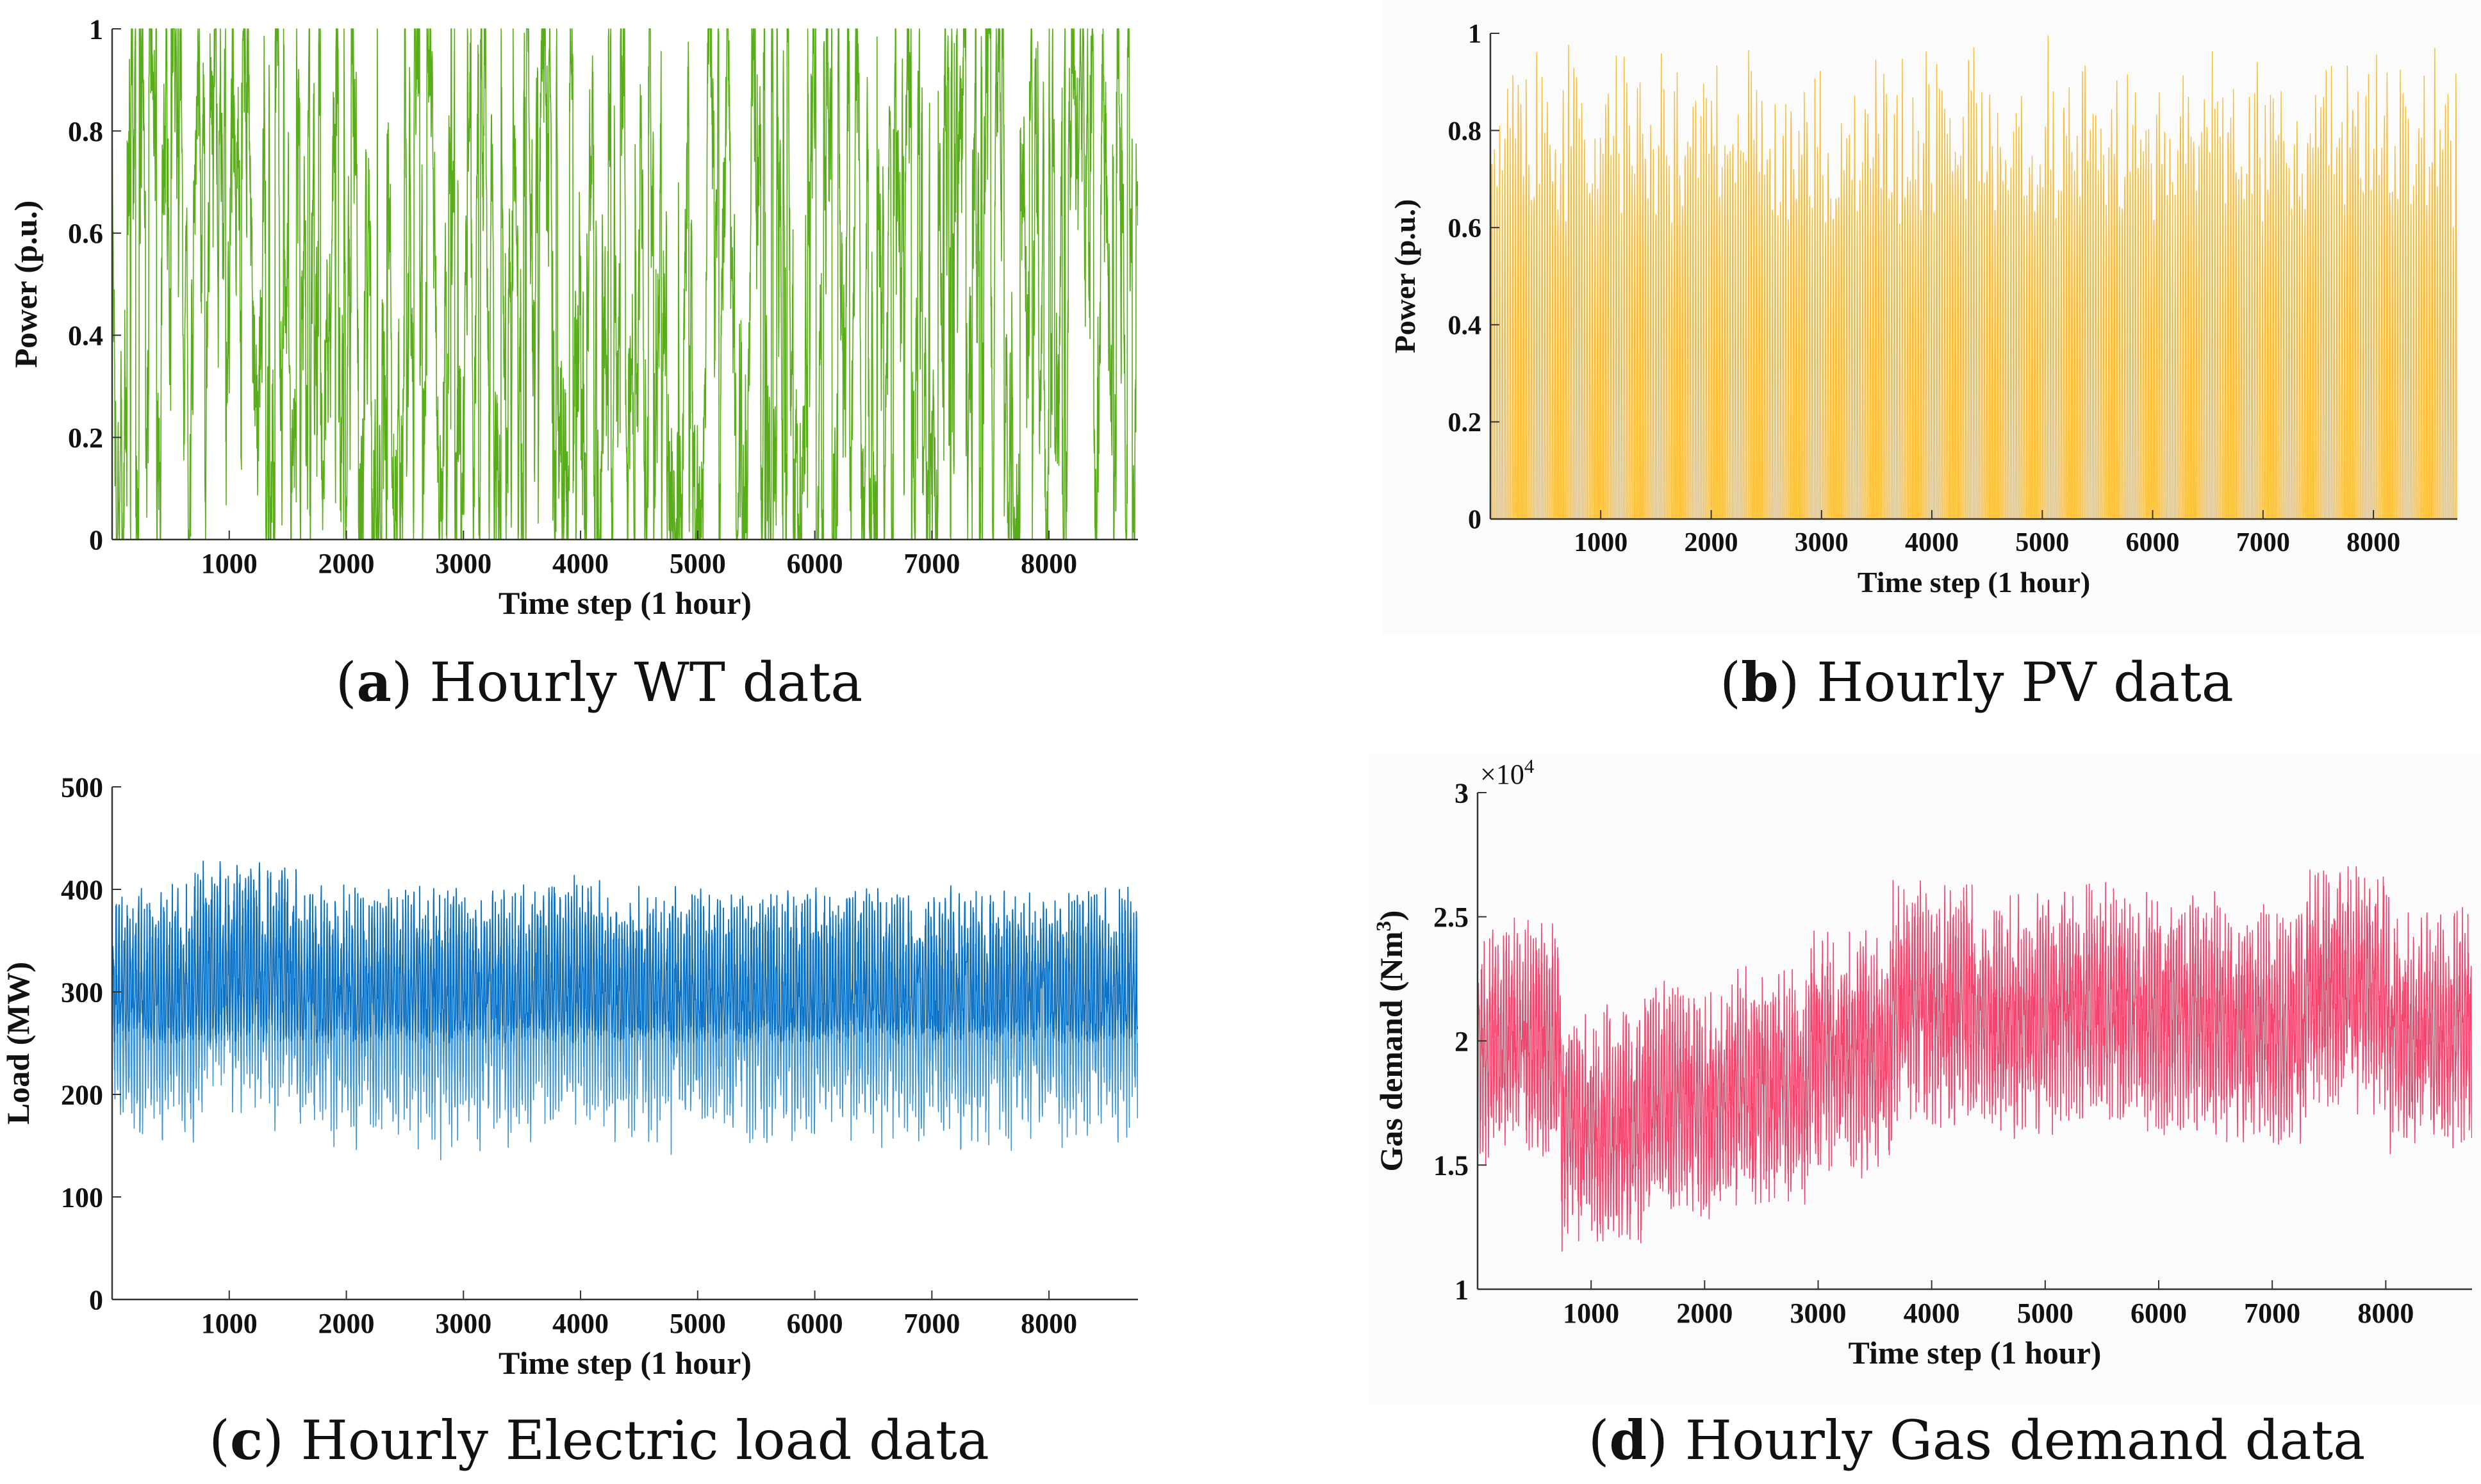 Image resolution: width=2481 pixels, height=1484 pixels. I want to click on y-tick-label: 400, so click(82, 889).